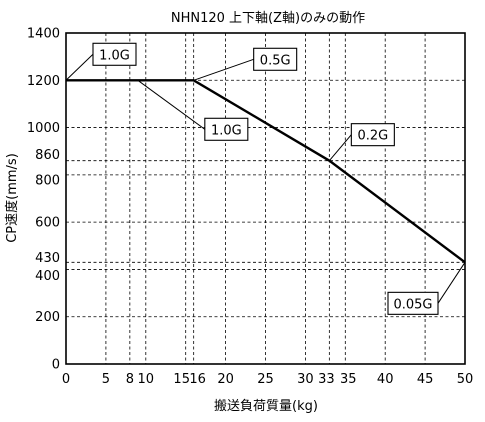  What do you see at coordinates (225, 379) in the screenshot?
I see `x-tick-label: 20` at bounding box center [225, 379].